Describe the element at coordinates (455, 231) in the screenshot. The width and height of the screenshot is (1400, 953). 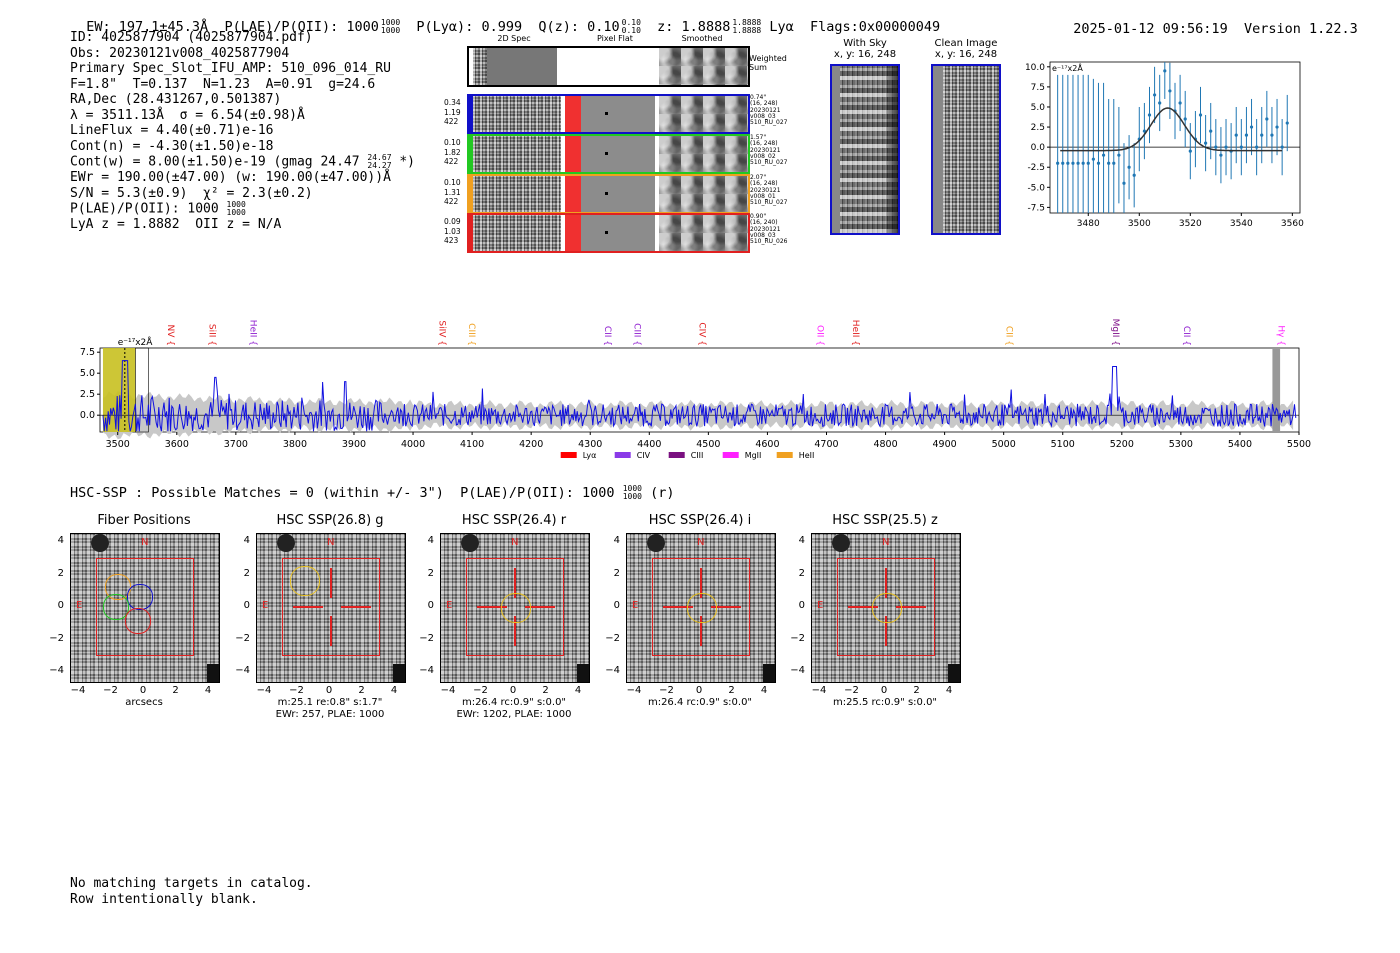
I see `cutout-row-values: 0.09 1.03 423` at that location.